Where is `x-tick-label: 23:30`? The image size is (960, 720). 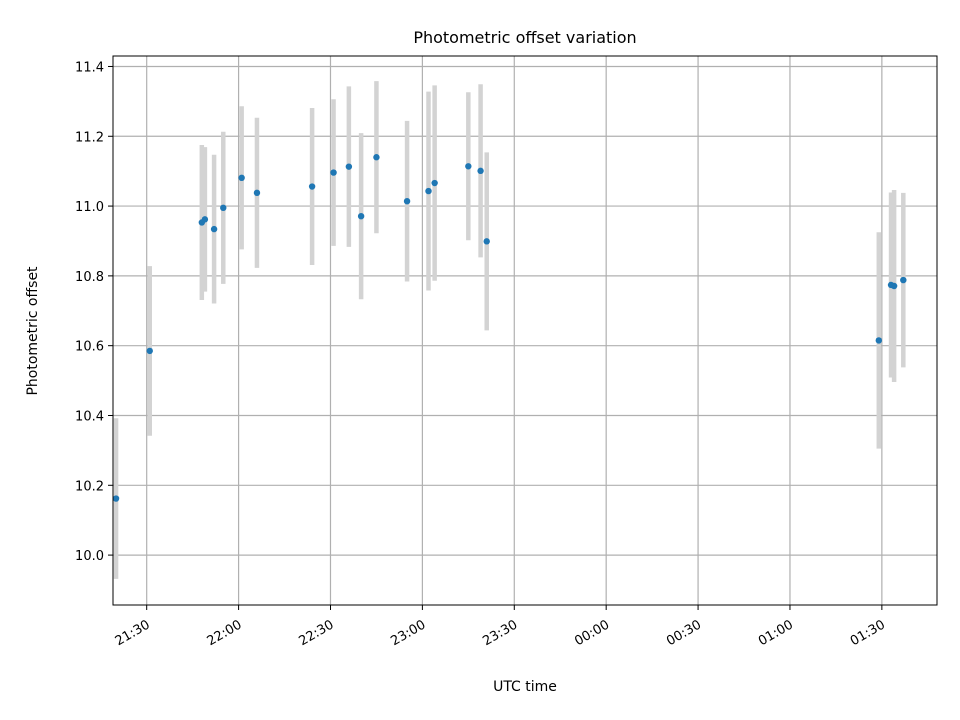 x-tick-label: 23:30 is located at coordinates (500, 633).